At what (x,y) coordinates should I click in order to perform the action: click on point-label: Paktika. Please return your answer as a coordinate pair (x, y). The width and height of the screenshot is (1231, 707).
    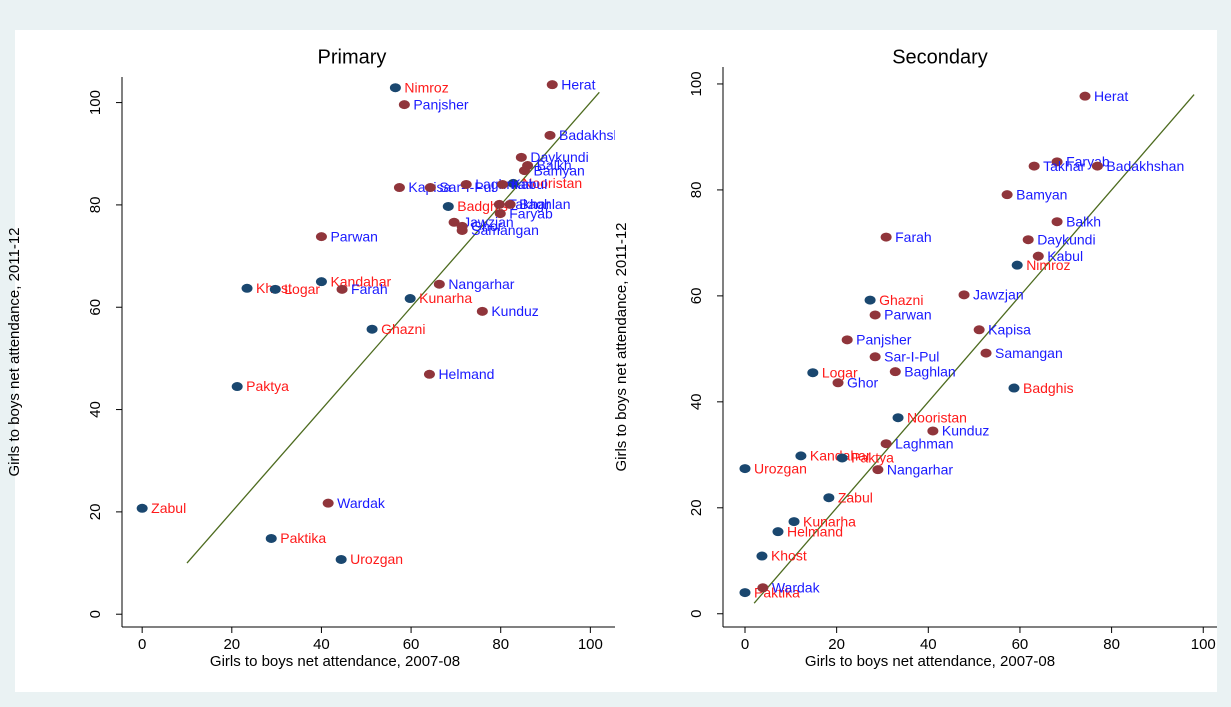
    Looking at the image, I should click on (303, 538).